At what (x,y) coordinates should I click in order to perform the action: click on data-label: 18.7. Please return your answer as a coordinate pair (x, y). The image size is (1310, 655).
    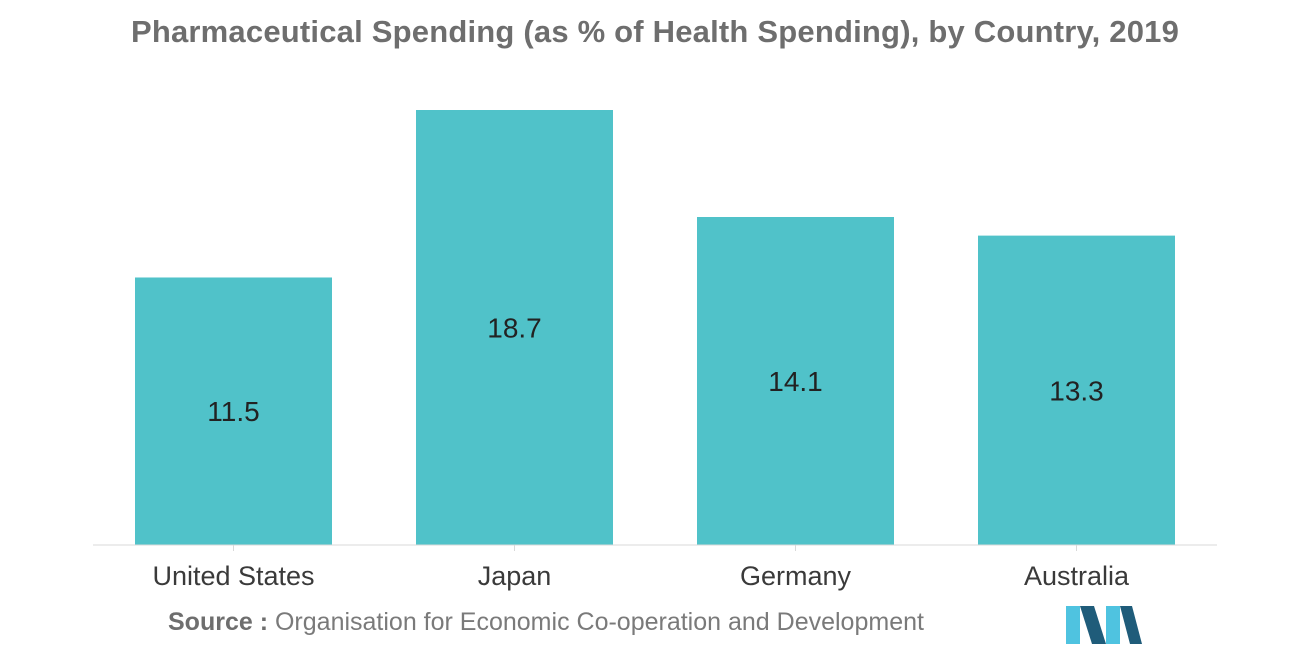
    Looking at the image, I should click on (514, 328).